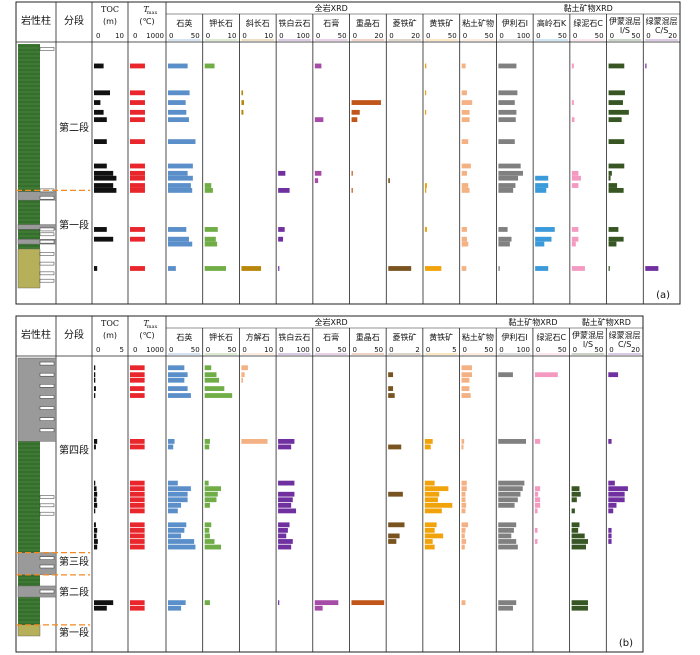 Image resolution: width=700 pixels, height=655 pixels. Describe the element at coordinates (29, 268) in the screenshot. I see `lithology-sandstone` at that location.